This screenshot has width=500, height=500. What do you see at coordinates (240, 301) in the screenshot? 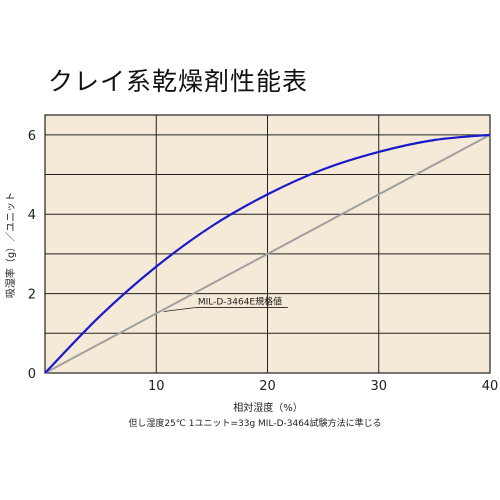
I see `annotation-label: MIL-D-3464E規格値` at bounding box center [240, 301].